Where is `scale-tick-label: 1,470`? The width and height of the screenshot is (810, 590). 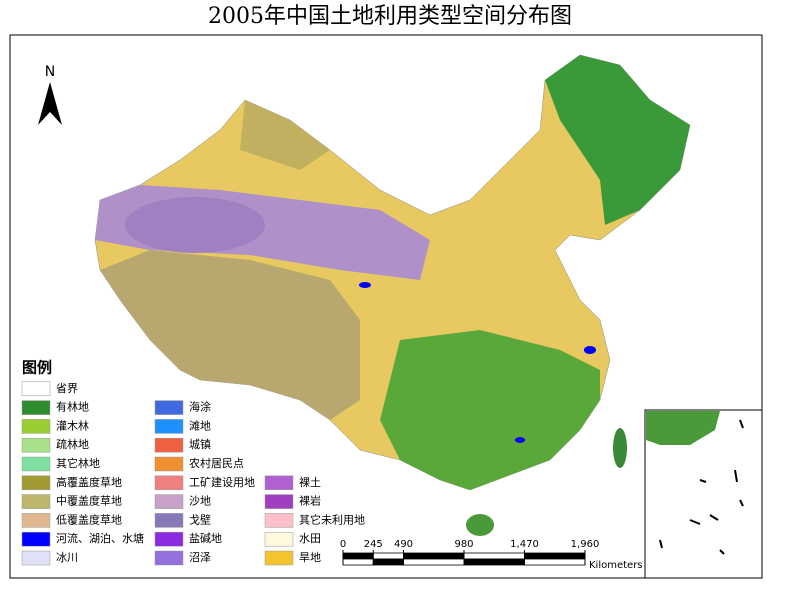 scale-tick-label: 1,470 is located at coordinates (524, 544).